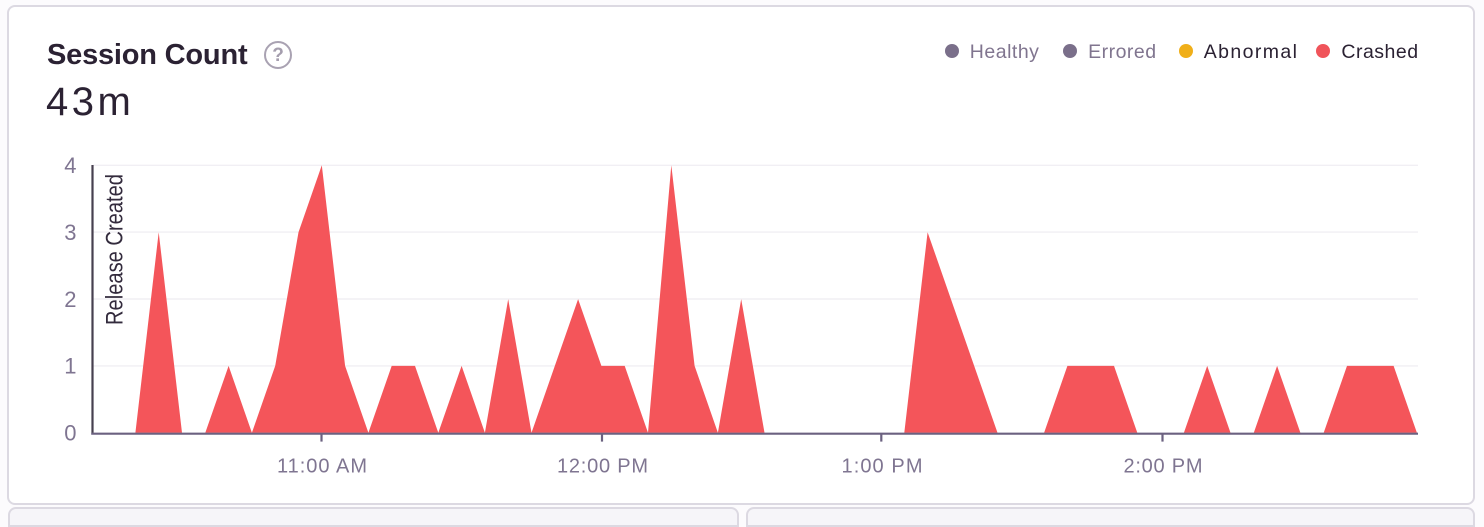  What do you see at coordinates (70, 165) in the screenshot?
I see `svg-text: 4` at bounding box center [70, 165].